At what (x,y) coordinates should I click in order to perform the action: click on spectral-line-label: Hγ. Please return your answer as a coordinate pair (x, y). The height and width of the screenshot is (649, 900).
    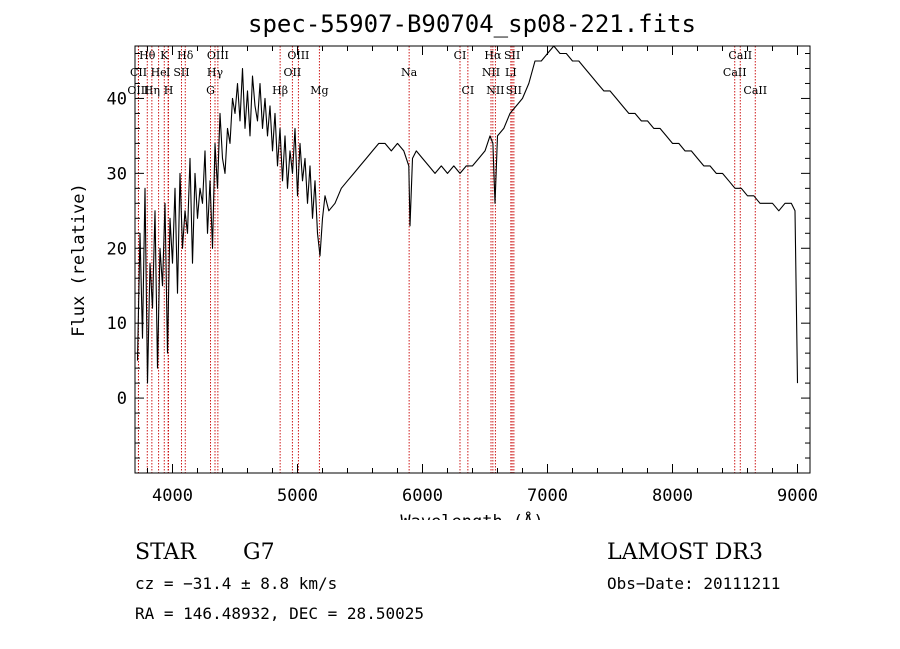
    Looking at the image, I should click on (215, 72).